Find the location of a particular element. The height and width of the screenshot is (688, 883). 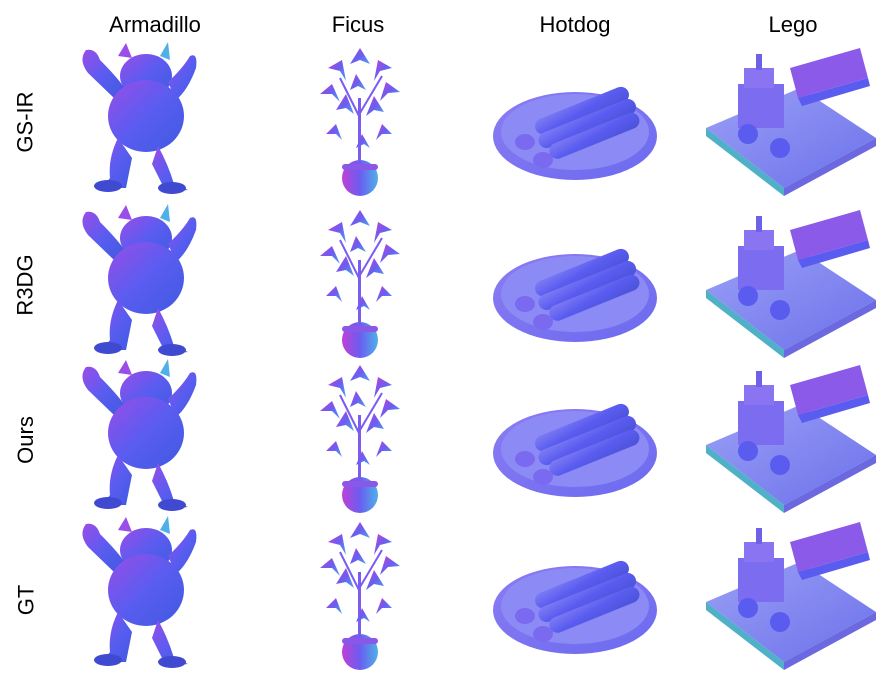

image-r3dg-lego is located at coordinates (790, 280).